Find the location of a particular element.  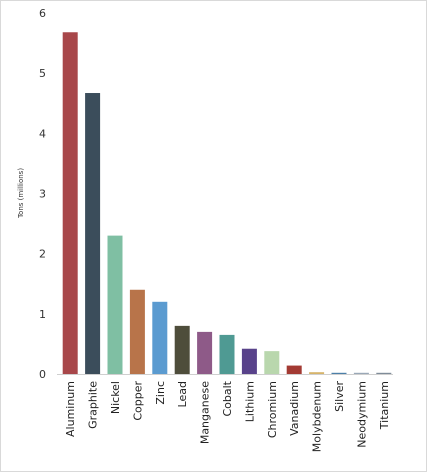

y-tick-label: 1 is located at coordinates (42, 314).